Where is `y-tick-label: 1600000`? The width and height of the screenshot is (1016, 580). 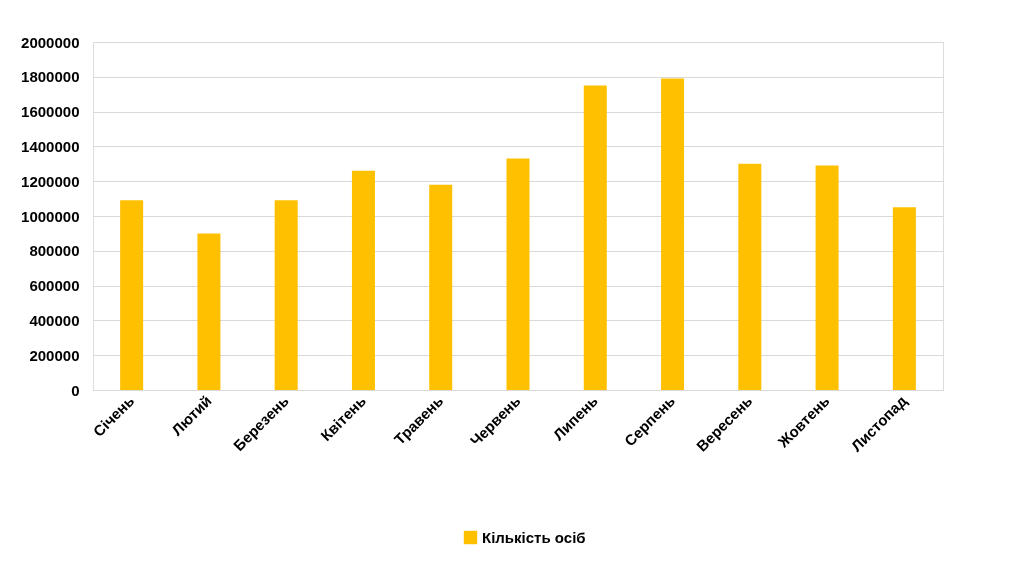 y-tick-label: 1600000 is located at coordinates (50, 112).